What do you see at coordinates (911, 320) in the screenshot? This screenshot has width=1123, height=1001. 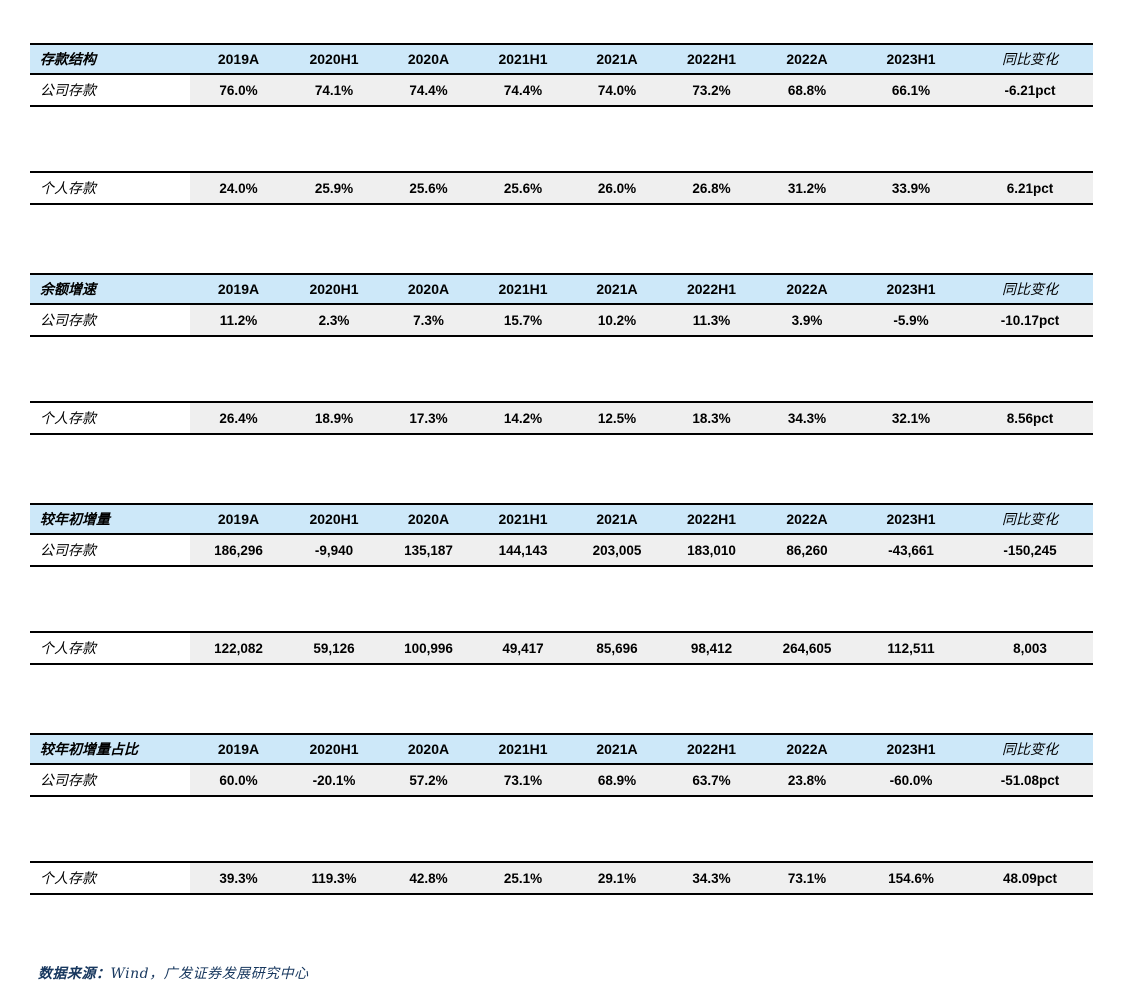 I see `cell-value: -5.9%` at bounding box center [911, 320].